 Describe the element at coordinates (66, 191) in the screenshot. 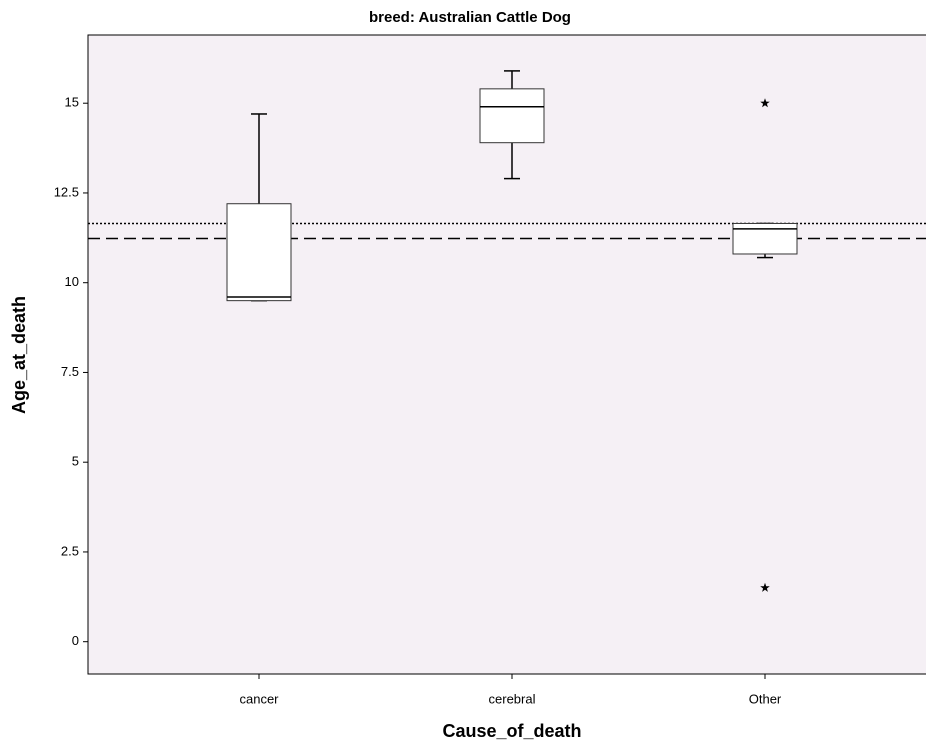

I see `y-tick-label: 12.5` at that location.